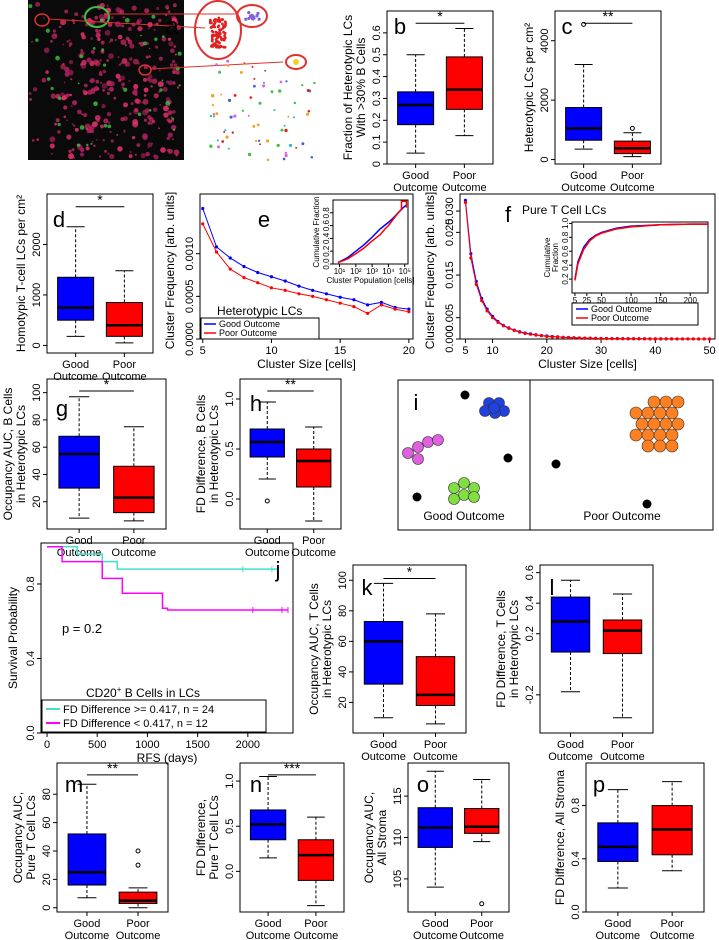 Image resolution: width=719 pixels, height=940 pixels. Describe the element at coordinates (218, 30) in the screenshot. I see `zoom-circle` at that location.